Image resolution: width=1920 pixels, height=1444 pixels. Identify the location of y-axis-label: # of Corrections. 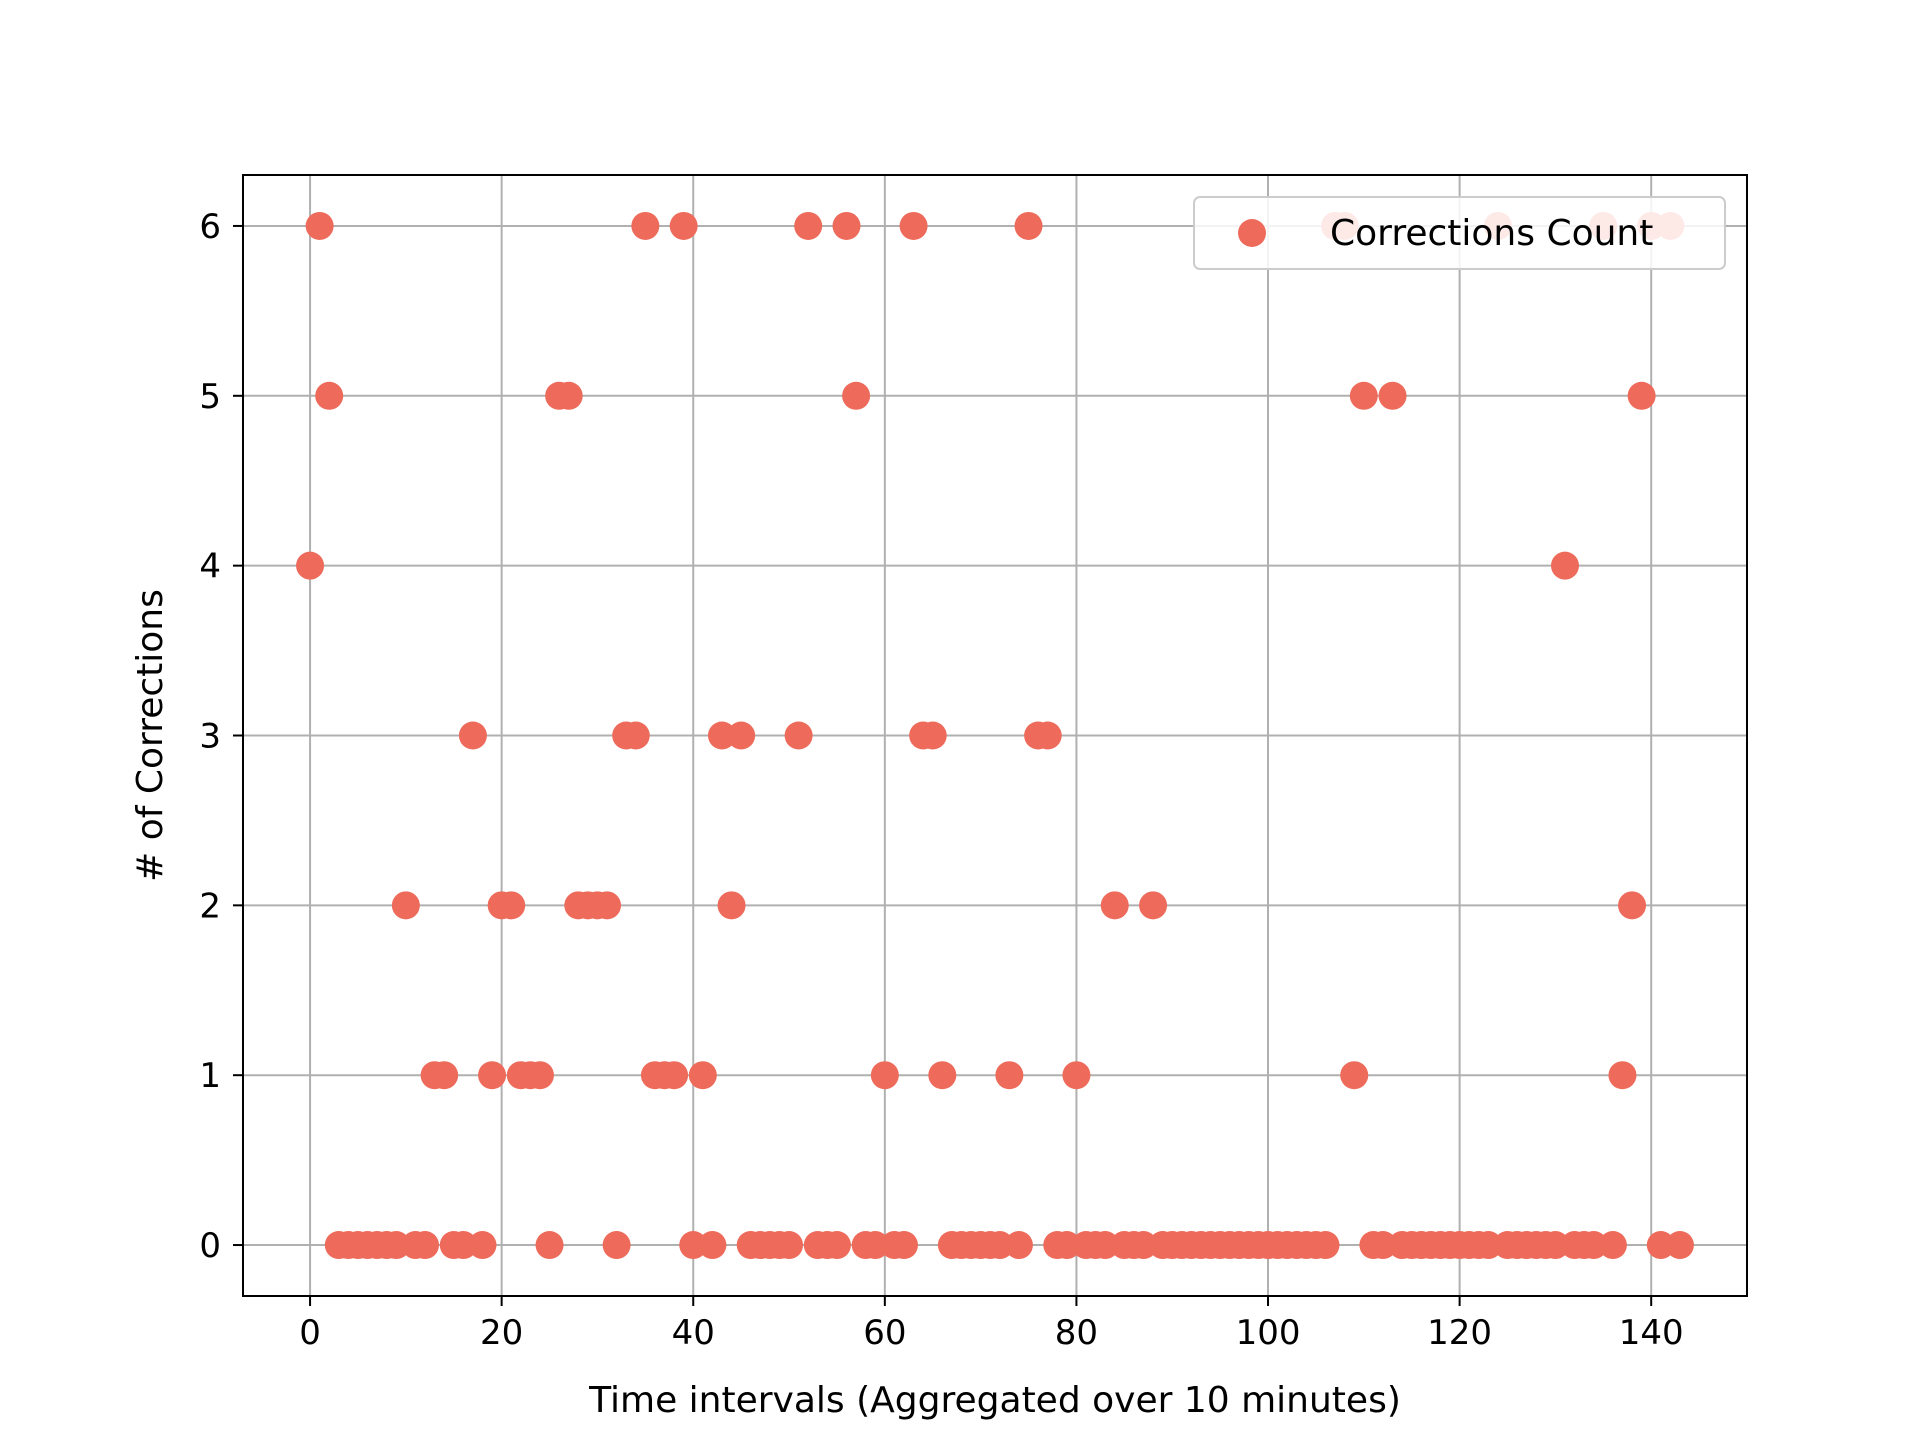
(150, 735).